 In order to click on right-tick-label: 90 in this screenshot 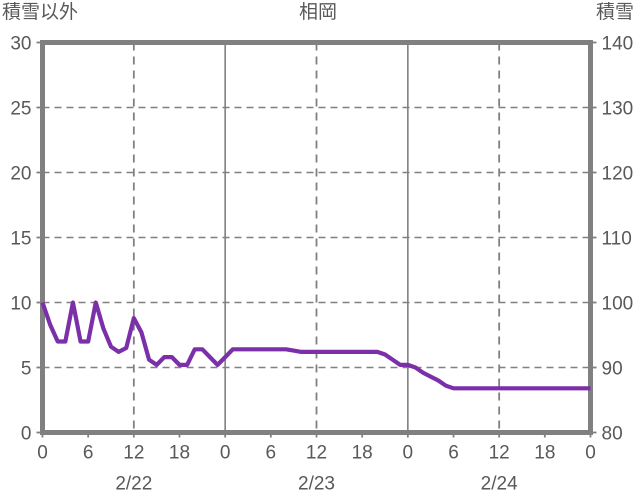, I will do `click(612, 369)`.